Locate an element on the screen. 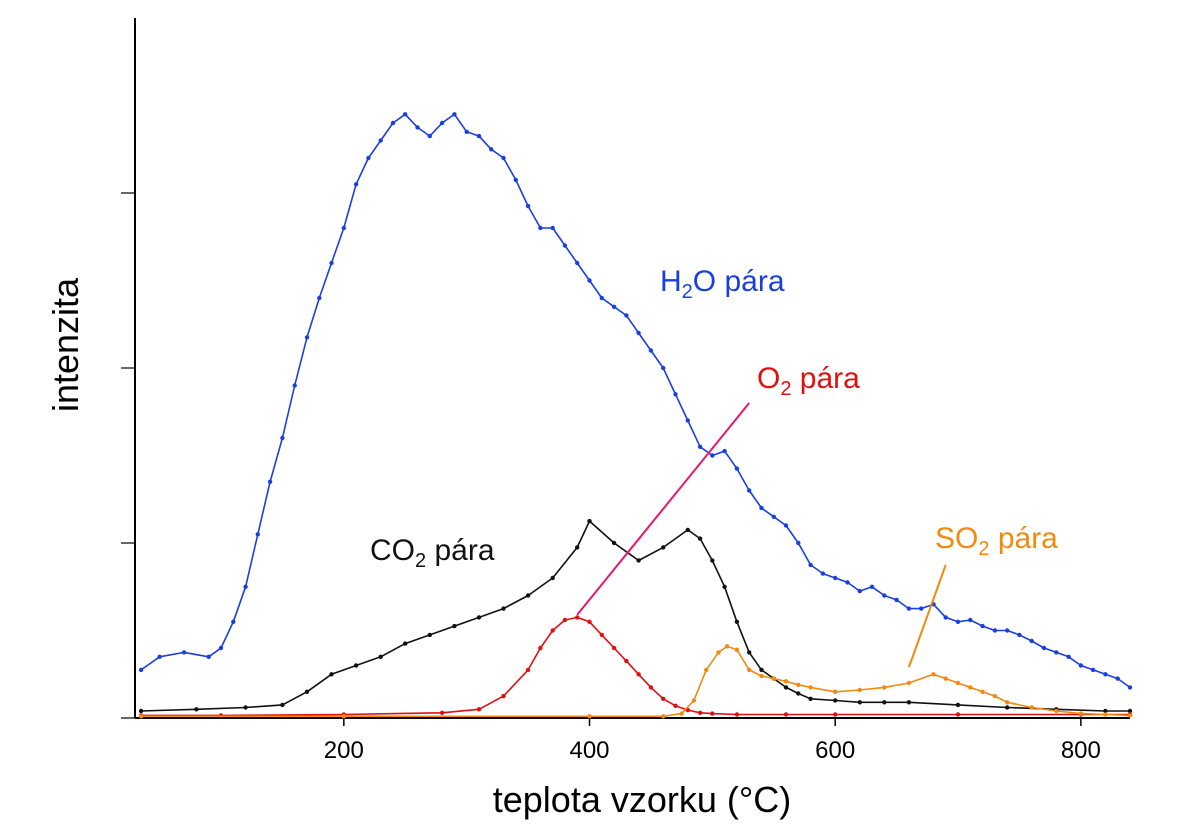  series-label-so2-rest: pára is located at coordinates (1023, 538).